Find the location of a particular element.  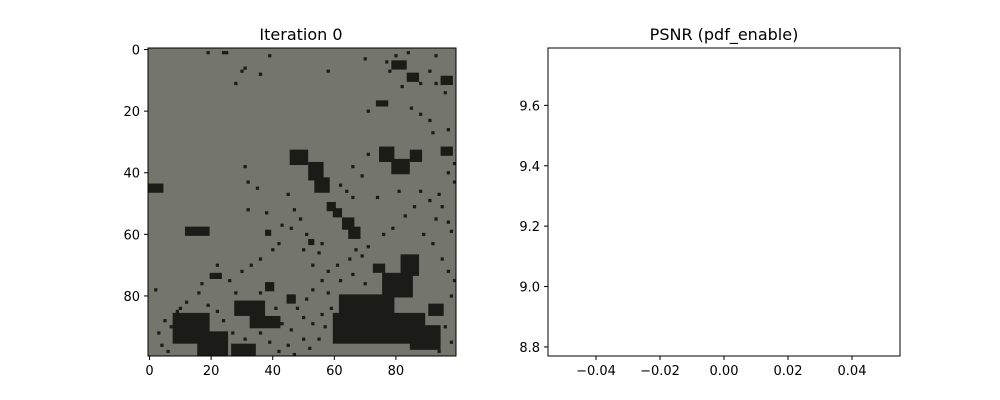

image-x-tick-label: 60 is located at coordinates (334, 371).